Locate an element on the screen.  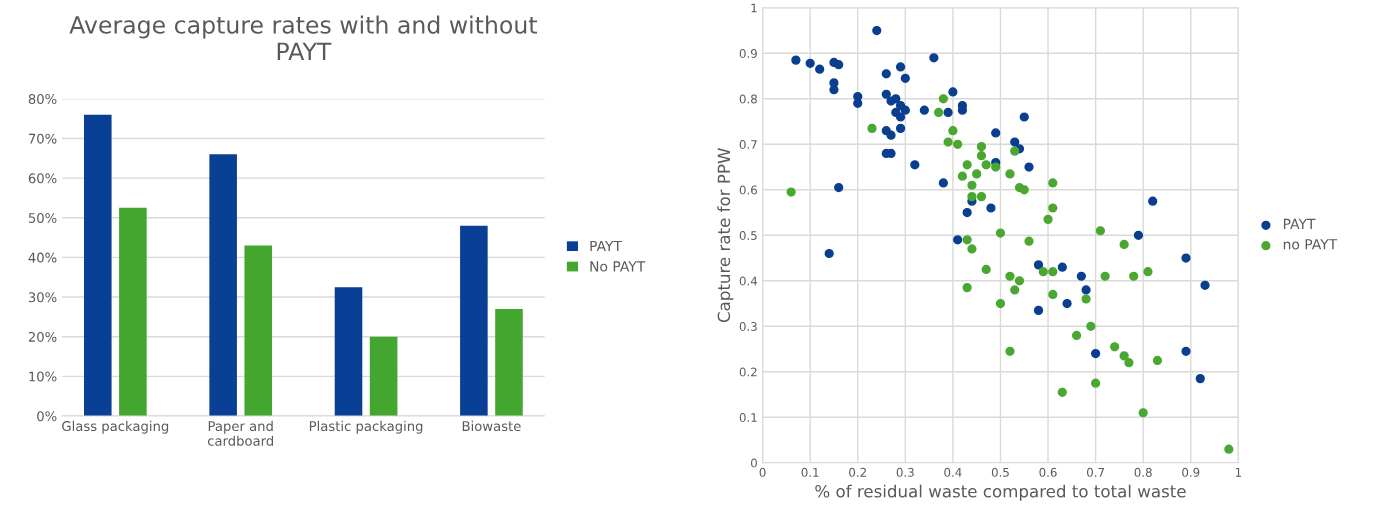
y-tick-label: 0.4 is located at coordinates (748, 281).